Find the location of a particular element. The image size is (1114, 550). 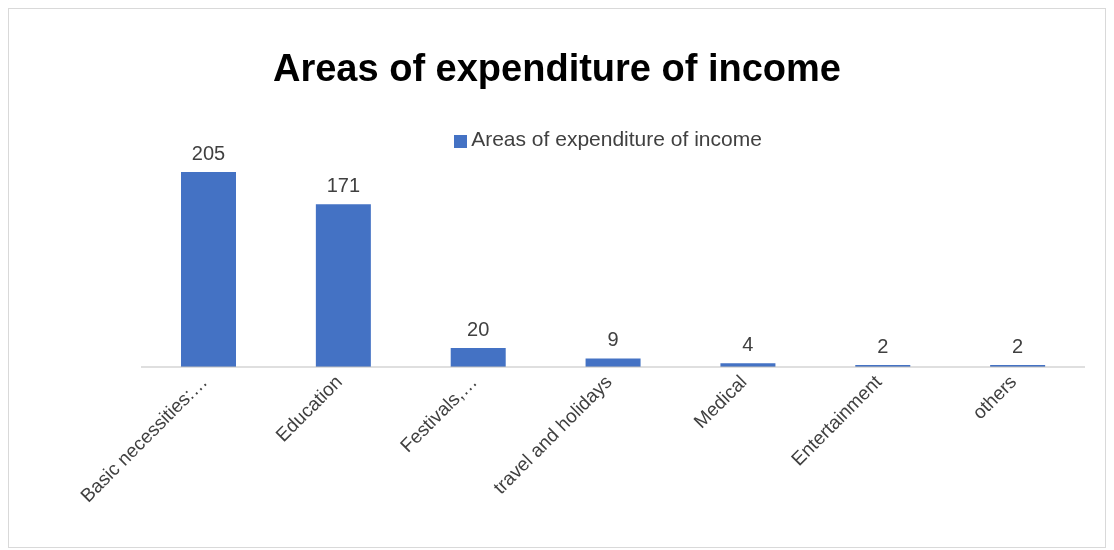

data-label: 20 is located at coordinates (478, 328).